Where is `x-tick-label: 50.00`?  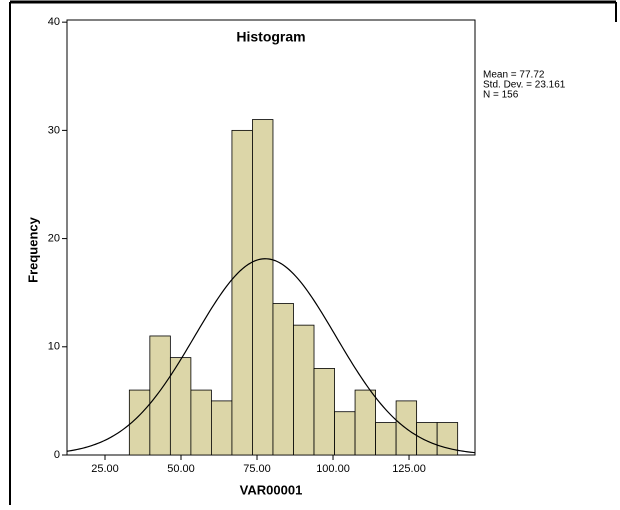
x-tick-label: 50.00 is located at coordinates (181, 469).